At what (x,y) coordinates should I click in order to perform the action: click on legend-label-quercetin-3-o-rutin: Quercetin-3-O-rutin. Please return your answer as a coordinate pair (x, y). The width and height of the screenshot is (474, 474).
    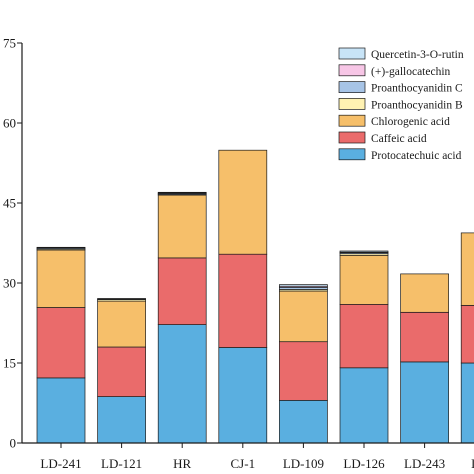
    Looking at the image, I should click on (417, 55).